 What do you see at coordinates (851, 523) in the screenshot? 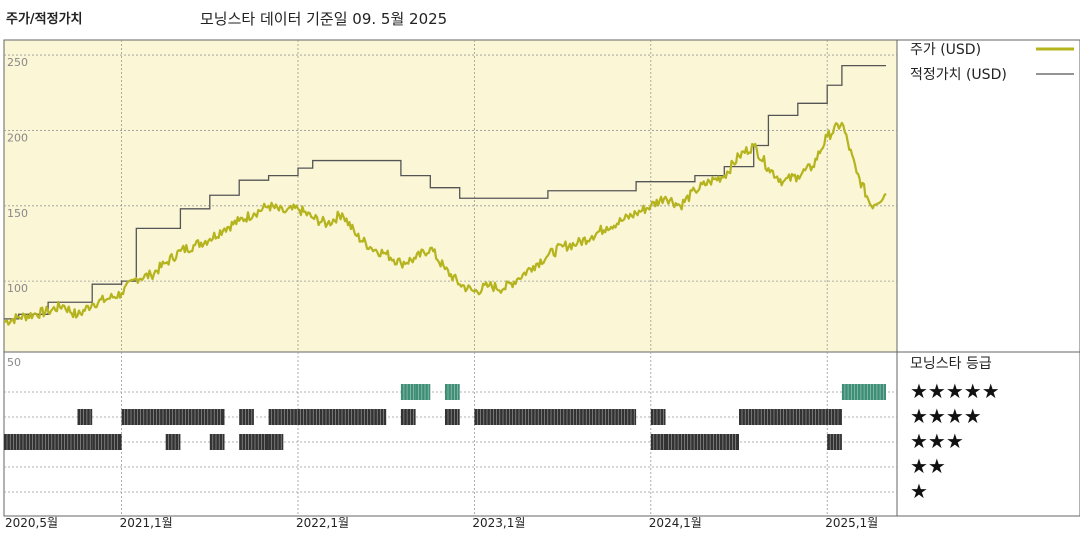
I see `x-tick-label: 2025,1월` at bounding box center [851, 523].